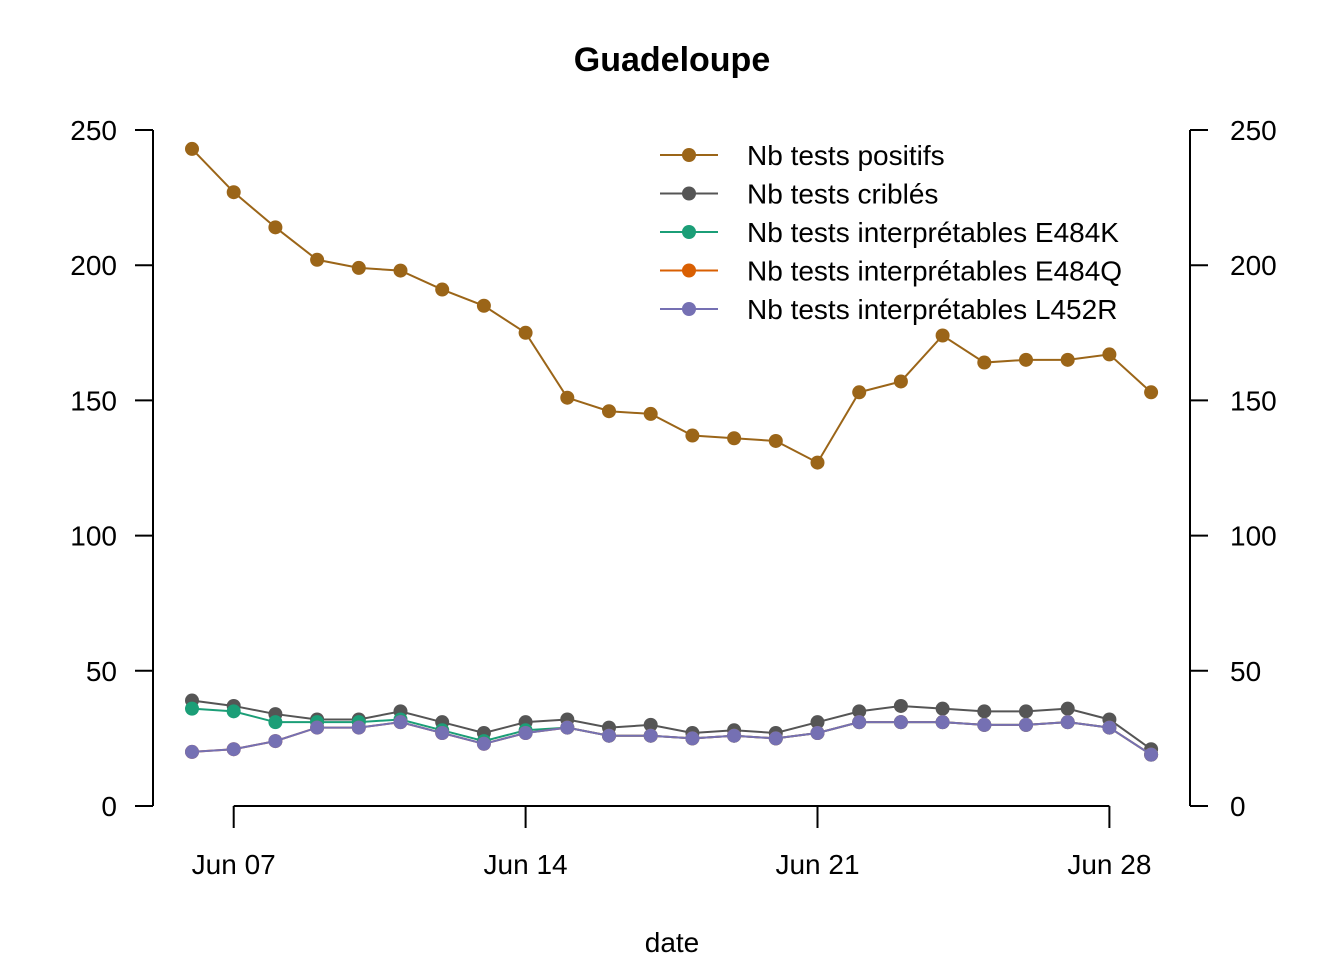 This screenshot has height=960, width=1344. What do you see at coordinates (93, 130) in the screenshot?
I see `left-tick-label: 250` at bounding box center [93, 130].